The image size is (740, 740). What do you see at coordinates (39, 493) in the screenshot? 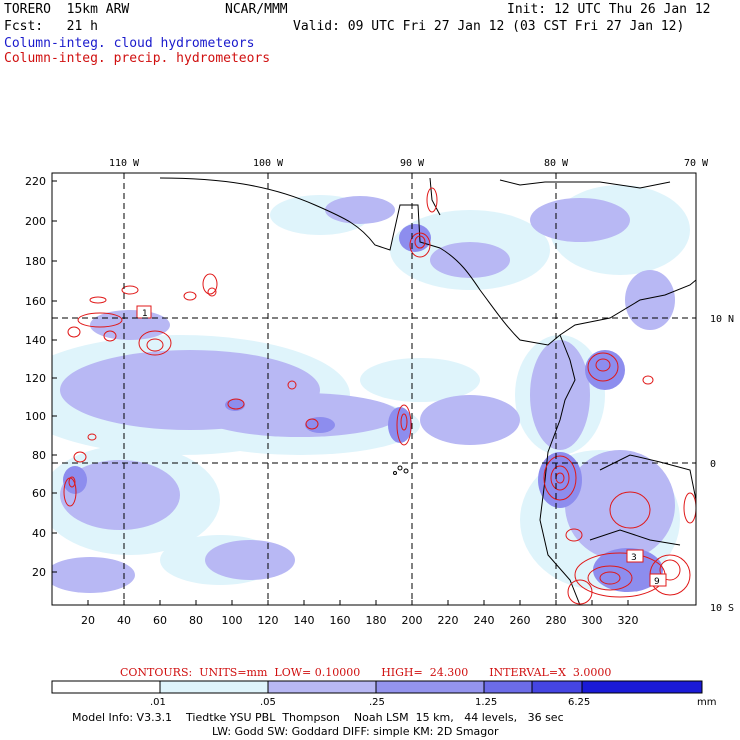
I see `y-tick-label: 60` at bounding box center [39, 493].